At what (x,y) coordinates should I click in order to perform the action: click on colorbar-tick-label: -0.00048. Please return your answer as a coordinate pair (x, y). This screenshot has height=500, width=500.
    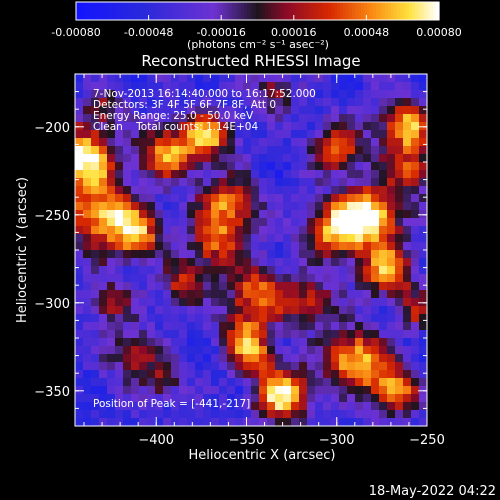
    Looking at the image, I should click on (148, 32).